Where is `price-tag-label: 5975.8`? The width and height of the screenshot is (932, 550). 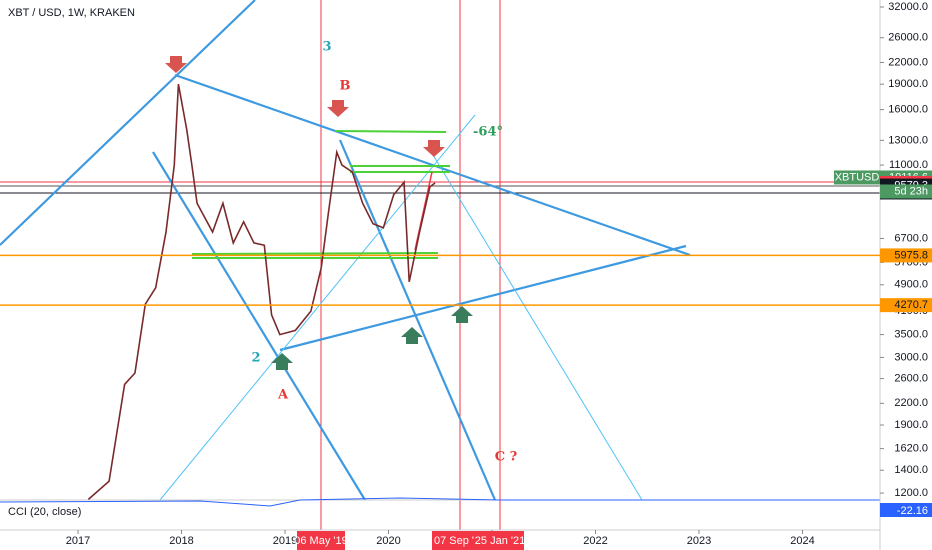
price-tag-label: 5975.8 is located at coordinates (911, 255).